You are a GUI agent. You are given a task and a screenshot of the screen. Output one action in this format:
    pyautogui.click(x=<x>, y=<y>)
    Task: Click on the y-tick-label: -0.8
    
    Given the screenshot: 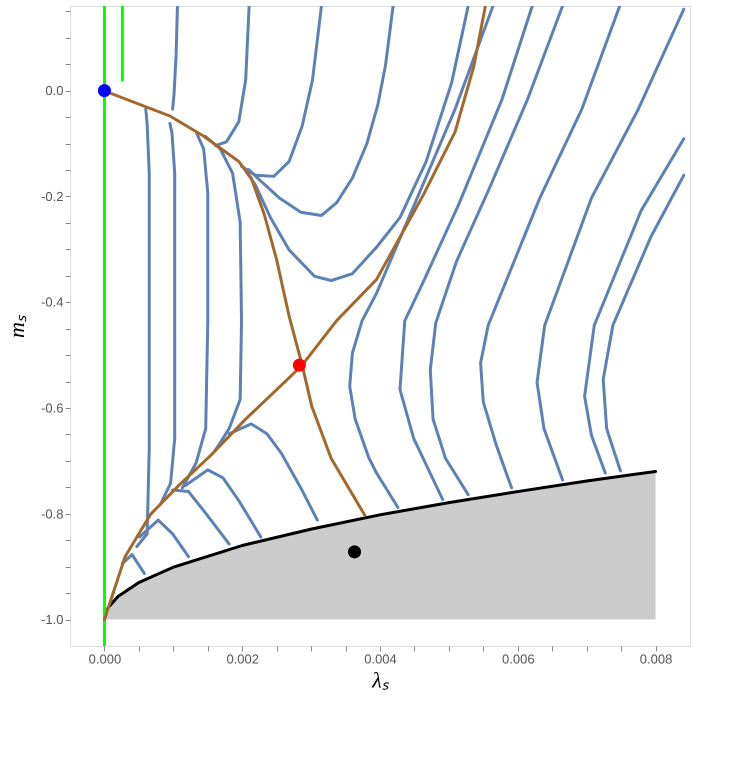 What is the action you would take?
    pyautogui.click(x=52, y=514)
    